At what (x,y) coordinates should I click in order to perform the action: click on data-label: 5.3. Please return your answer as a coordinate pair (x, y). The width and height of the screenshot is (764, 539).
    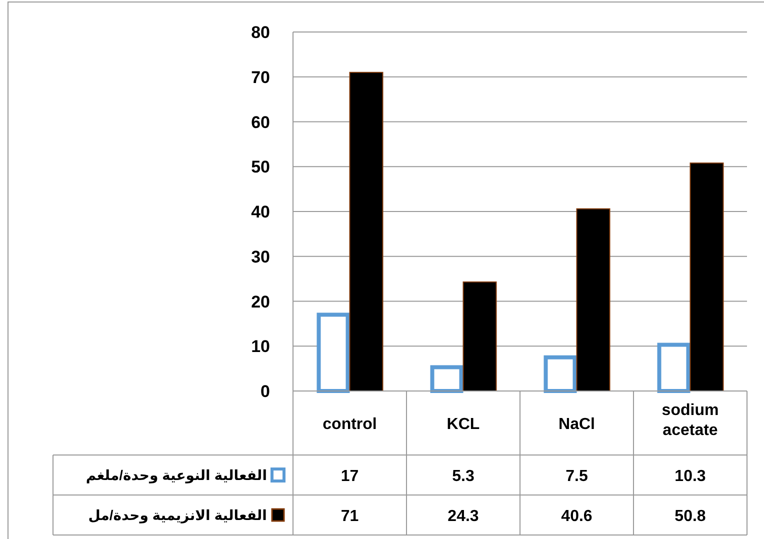
    Looking at the image, I should click on (463, 476).